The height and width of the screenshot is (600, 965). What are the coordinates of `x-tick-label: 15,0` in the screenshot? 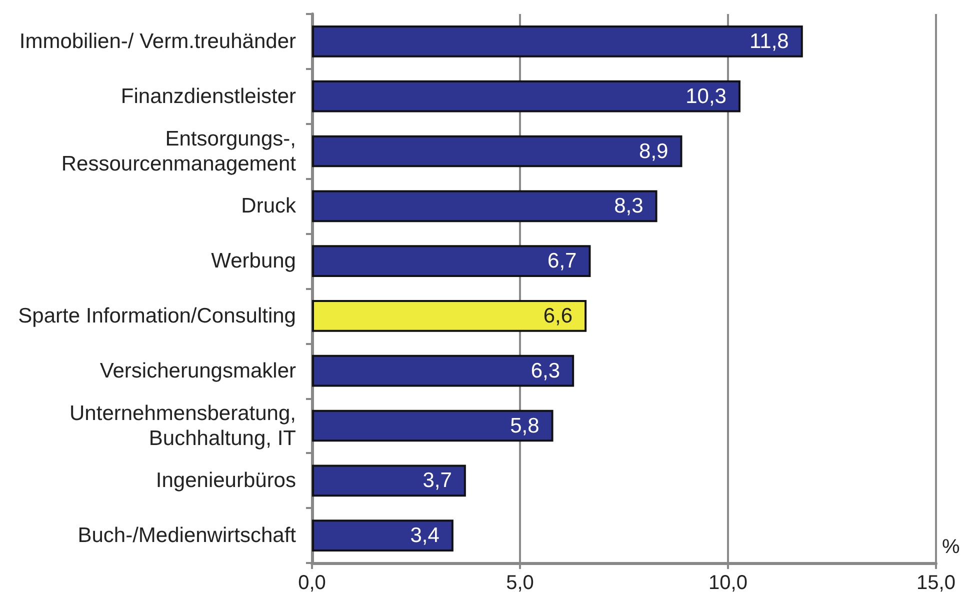 It's located at (936, 583).